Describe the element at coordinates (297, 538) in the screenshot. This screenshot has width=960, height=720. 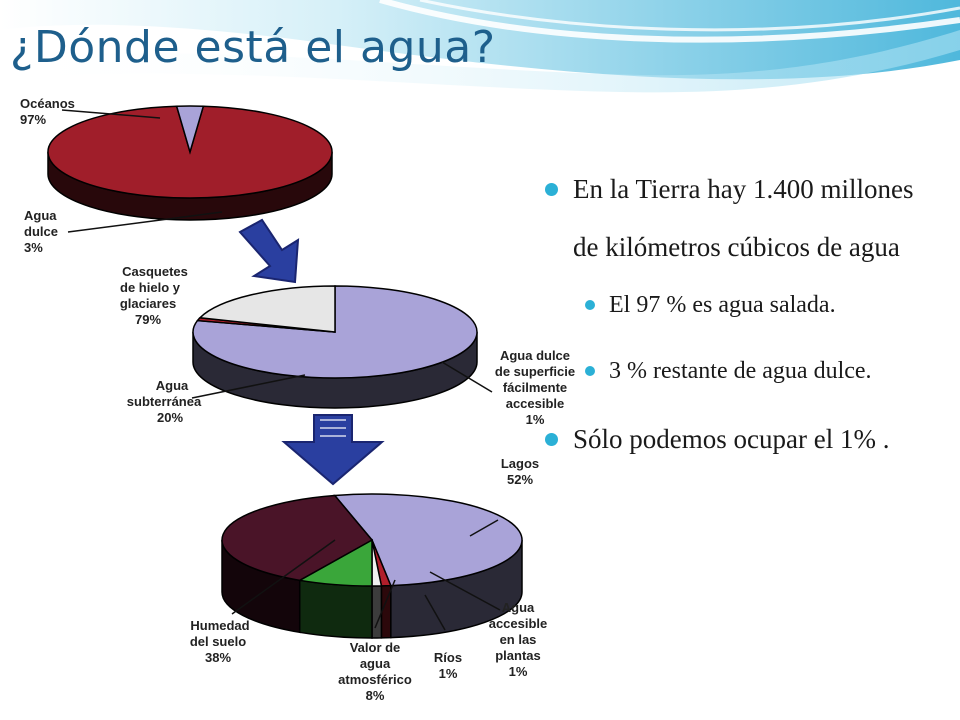
I see `pie3-soil-slice` at that location.